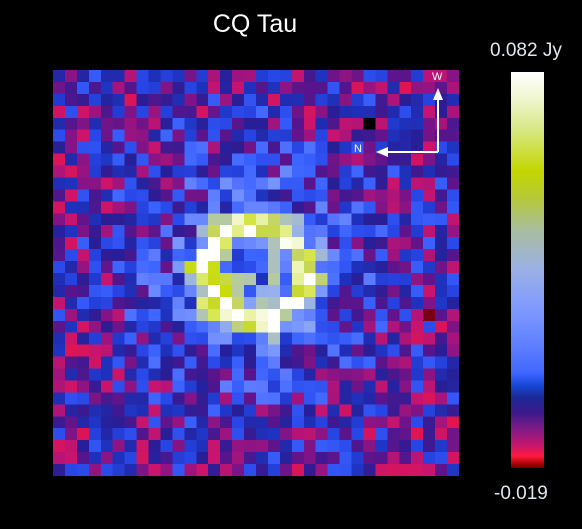  What do you see at coordinates (437, 77) in the screenshot?
I see `west-label: W` at bounding box center [437, 77].